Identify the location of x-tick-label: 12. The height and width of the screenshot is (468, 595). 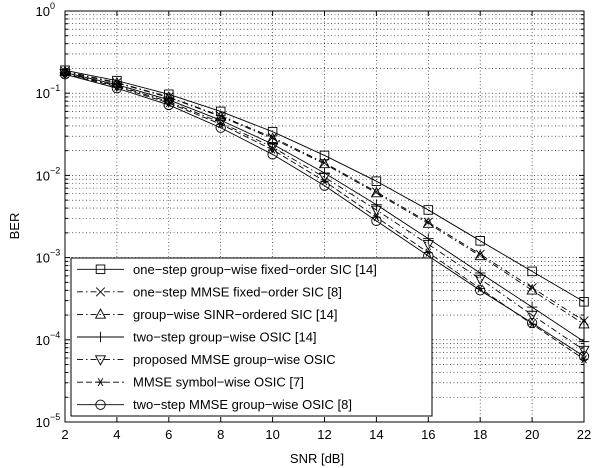
(324, 434).